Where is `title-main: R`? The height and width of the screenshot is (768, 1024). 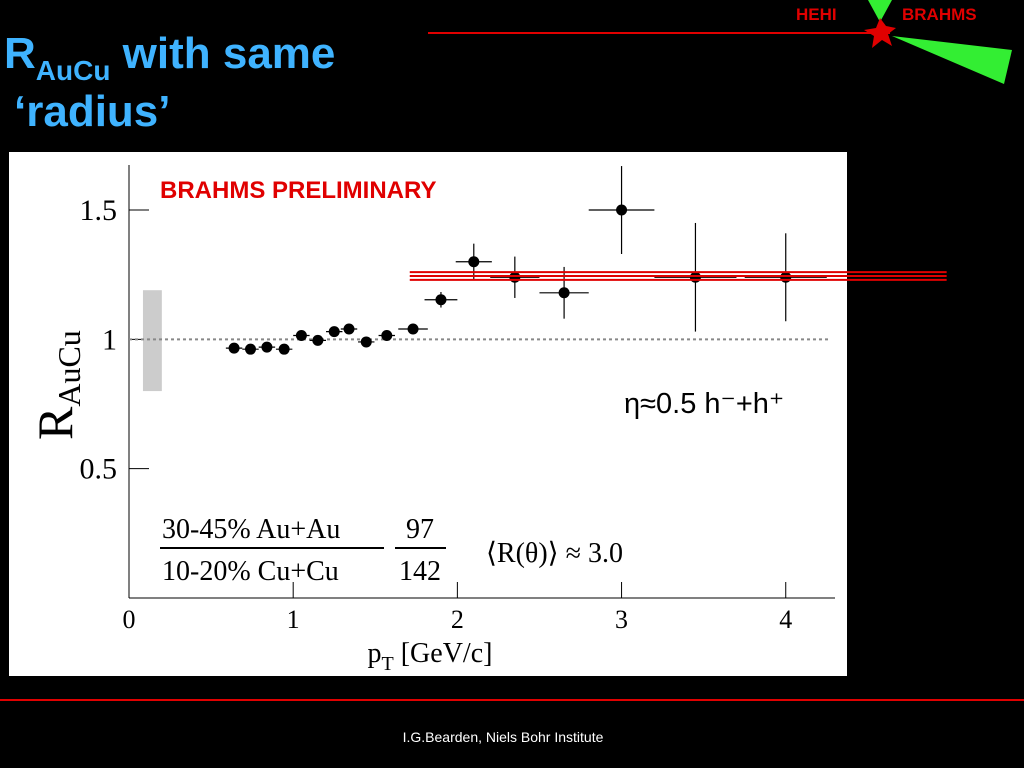
title-main: R is located at coordinates (20, 53).